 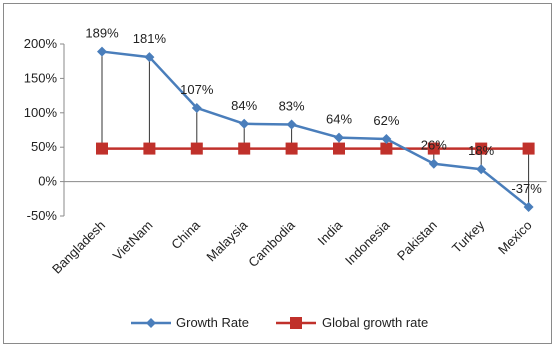 What do you see at coordinates (47, 181) in the screenshot?
I see `y-tick-label: 0%` at bounding box center [47, 181].